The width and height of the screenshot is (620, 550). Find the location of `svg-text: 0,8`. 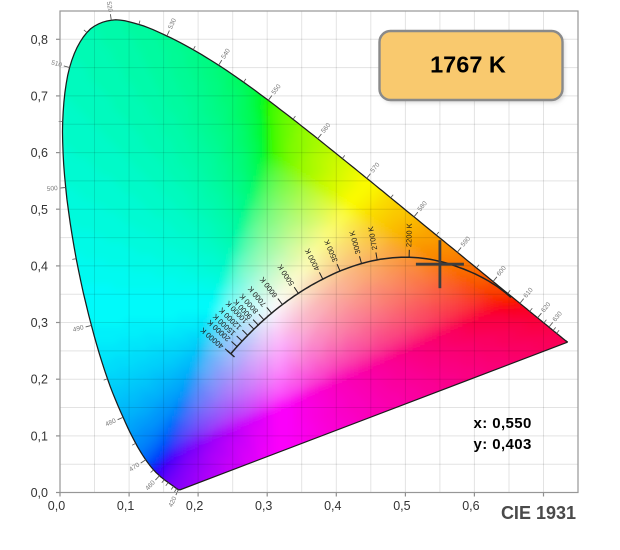

svg-text: 0,8 is located at coordinates (39, 40).